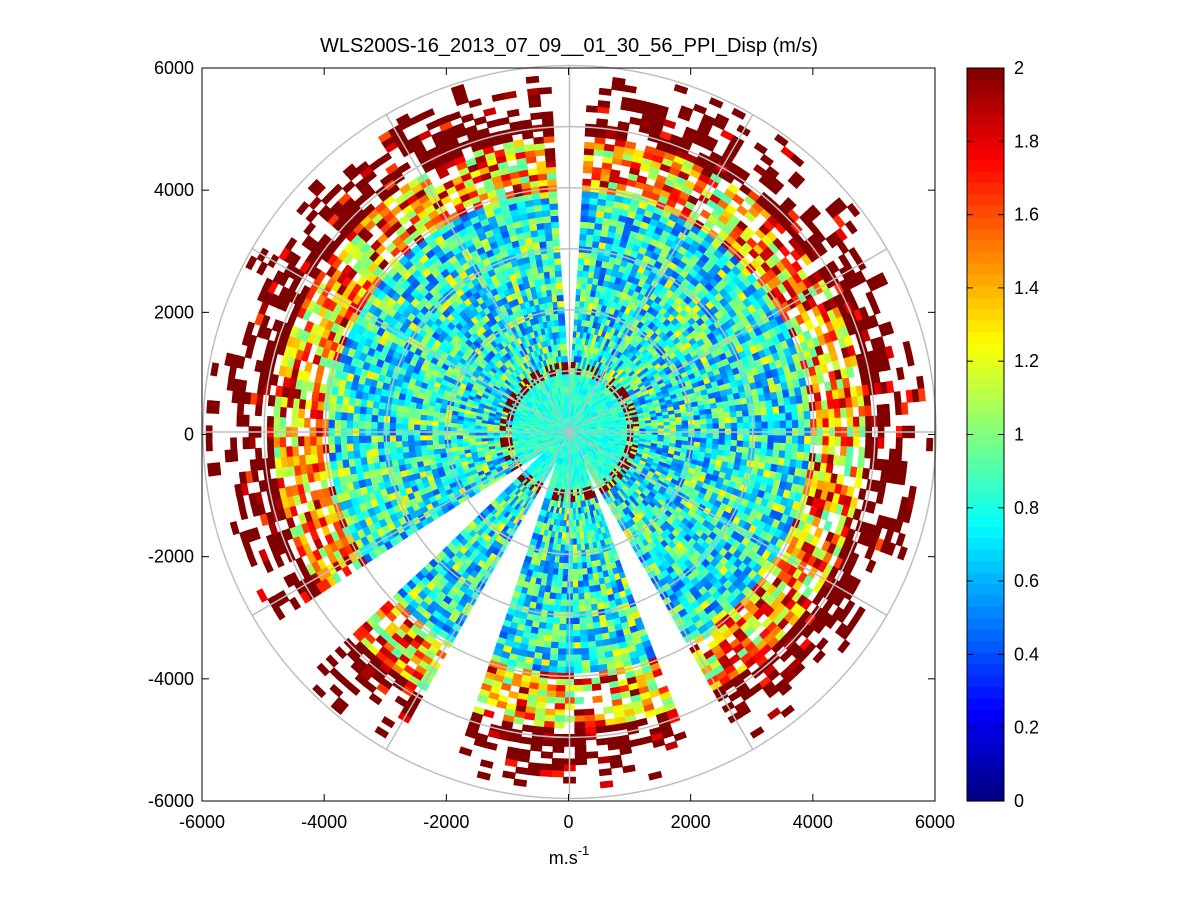 The image size is (1201, 901). Describe the element at coordinates (867, 400) in the screenshot. I see `data-cell-2094` at that location.